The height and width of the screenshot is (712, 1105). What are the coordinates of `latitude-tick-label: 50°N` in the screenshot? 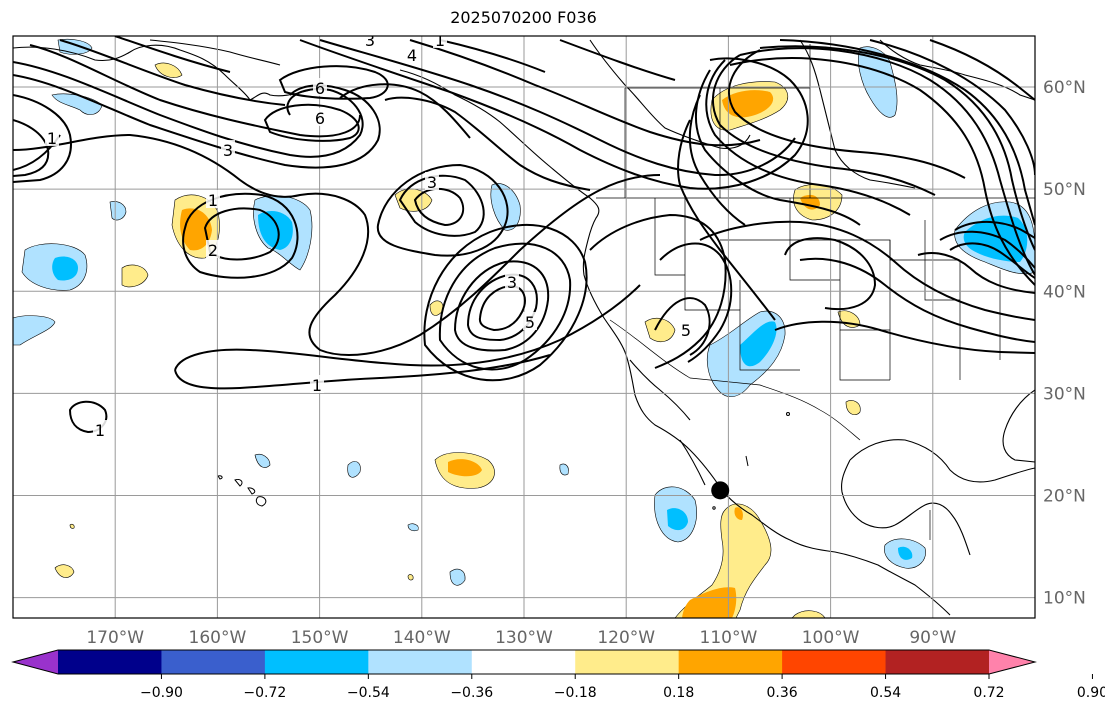 It's located at (1064, 190).